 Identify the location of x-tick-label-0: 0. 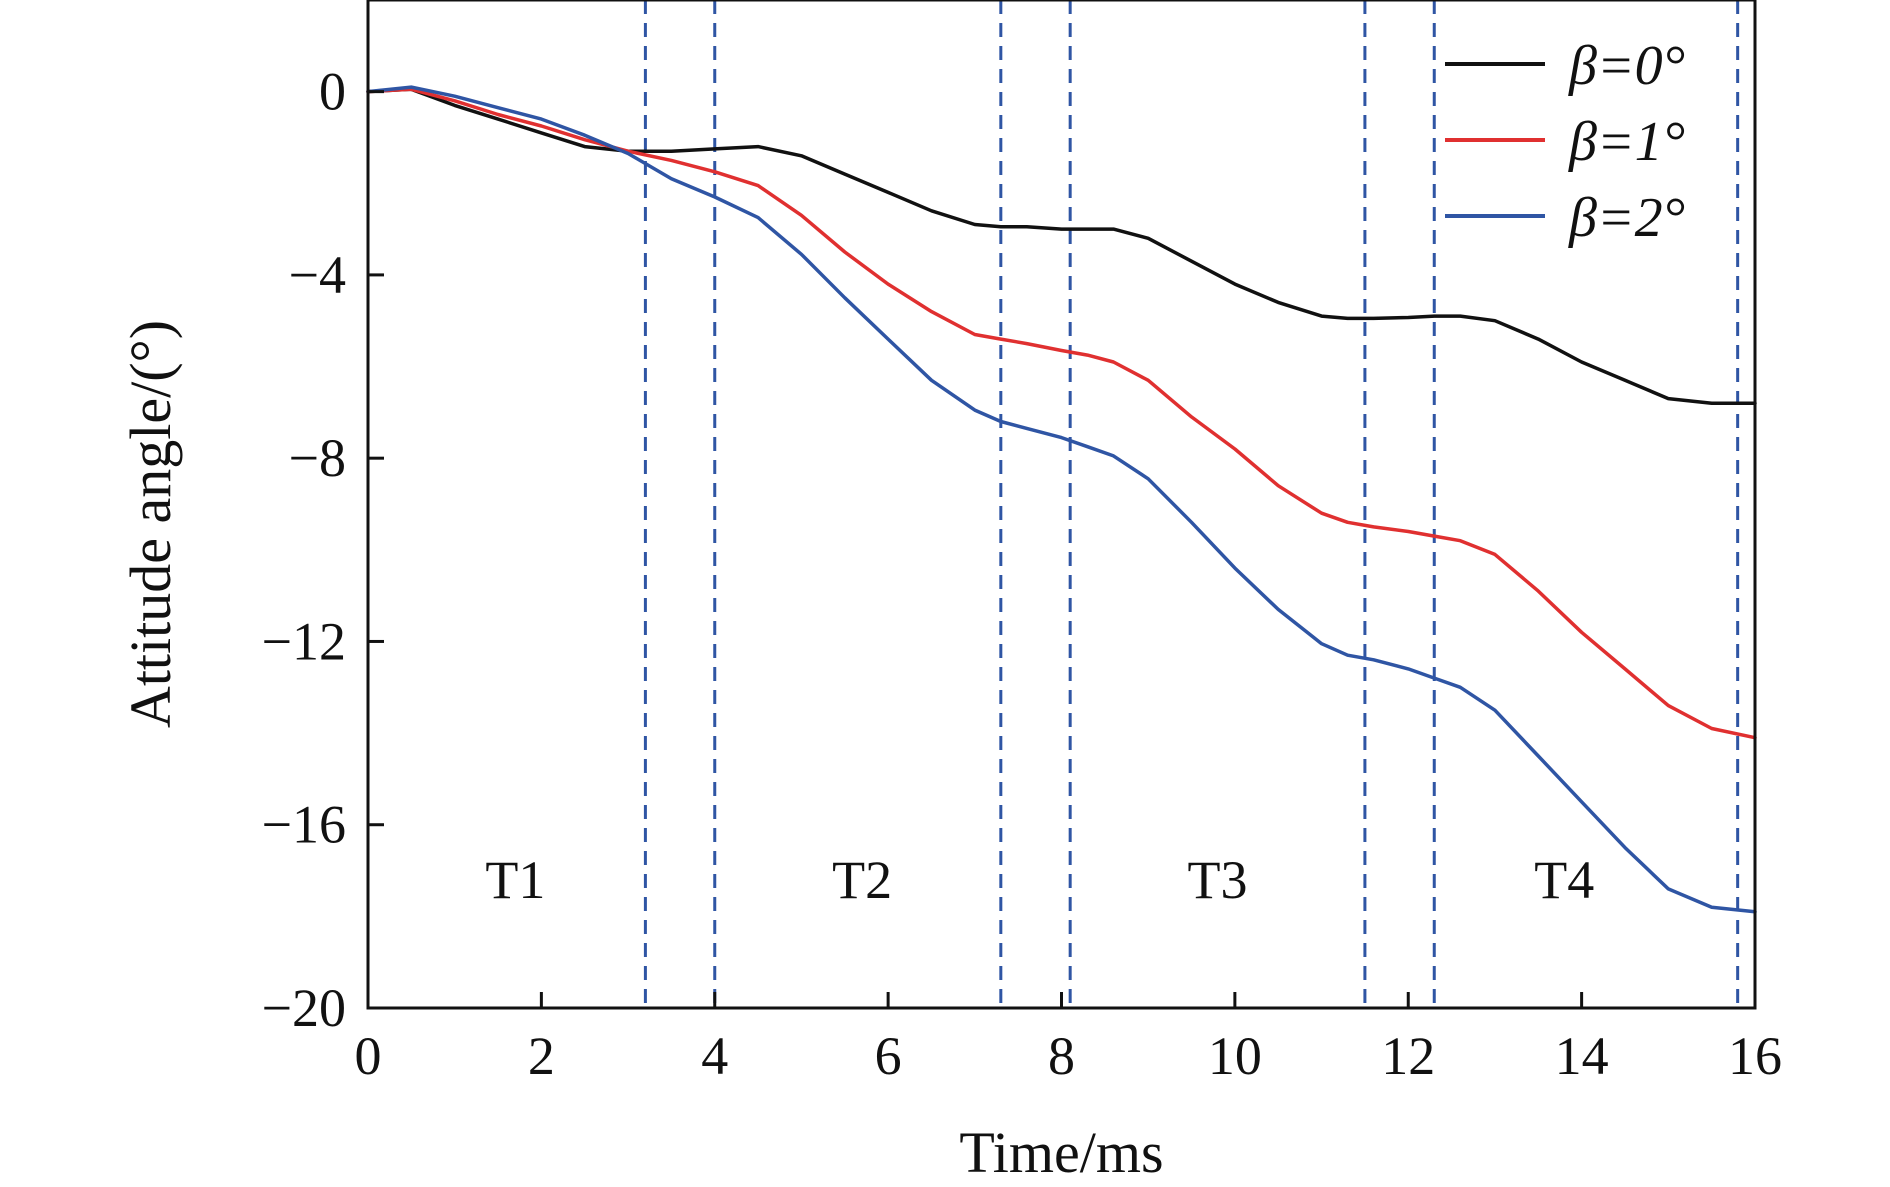
(368, 1056).